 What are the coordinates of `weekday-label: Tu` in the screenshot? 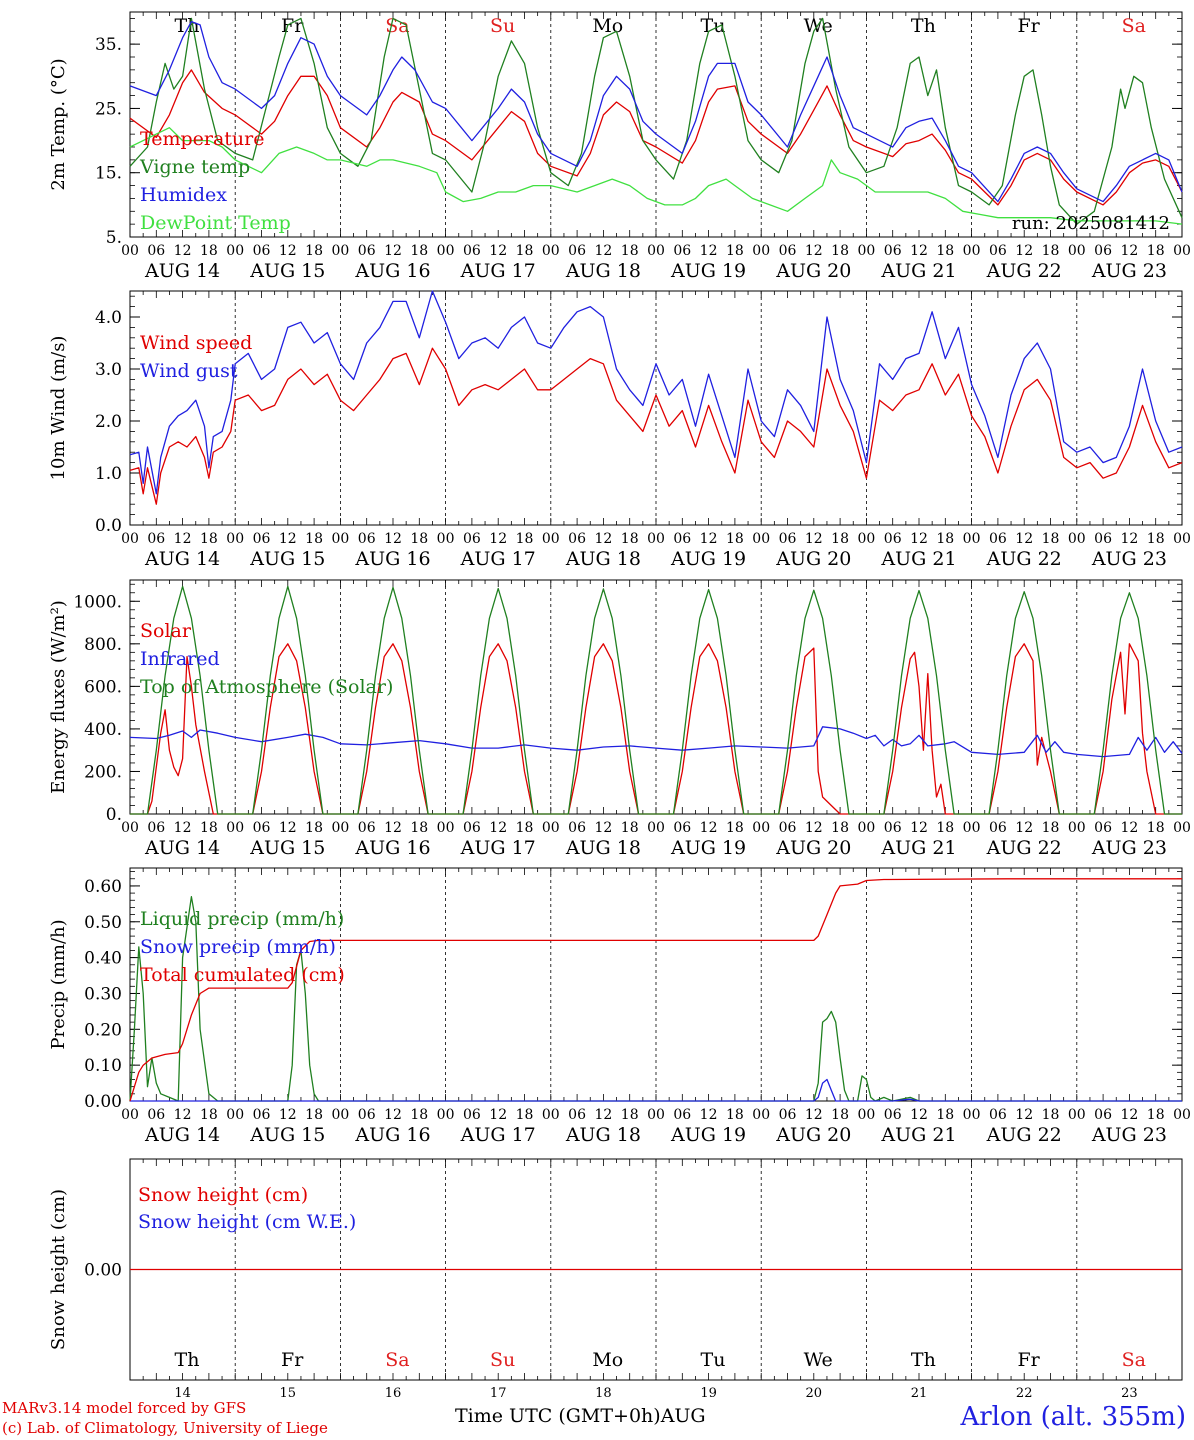 It's located at (713, 26).